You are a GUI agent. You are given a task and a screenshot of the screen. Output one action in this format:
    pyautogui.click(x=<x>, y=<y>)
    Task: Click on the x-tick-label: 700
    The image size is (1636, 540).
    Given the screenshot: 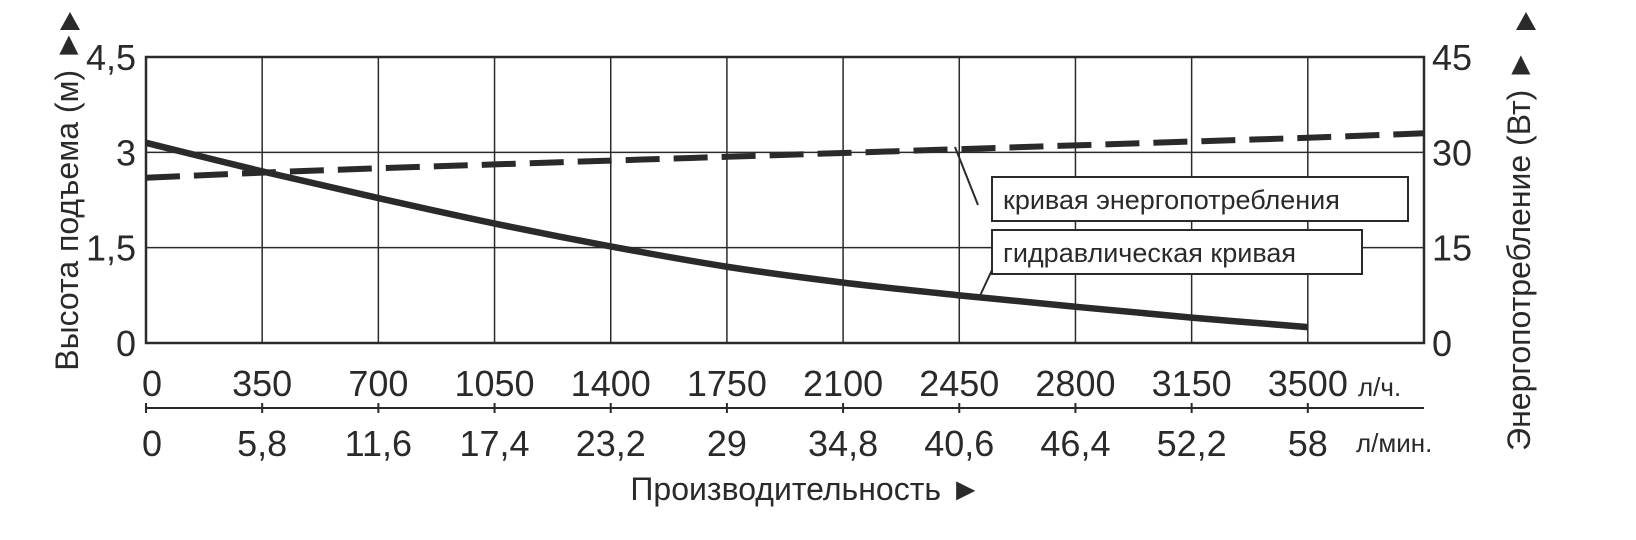 What is the action you would take?
    pyautogui.click(x=378, y=383)
    